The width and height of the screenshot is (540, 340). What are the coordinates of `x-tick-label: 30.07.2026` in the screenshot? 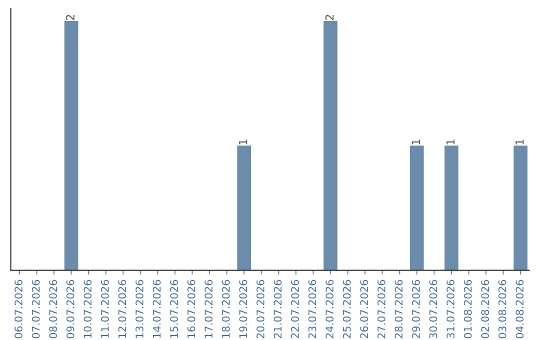 It's located at (433, 309).